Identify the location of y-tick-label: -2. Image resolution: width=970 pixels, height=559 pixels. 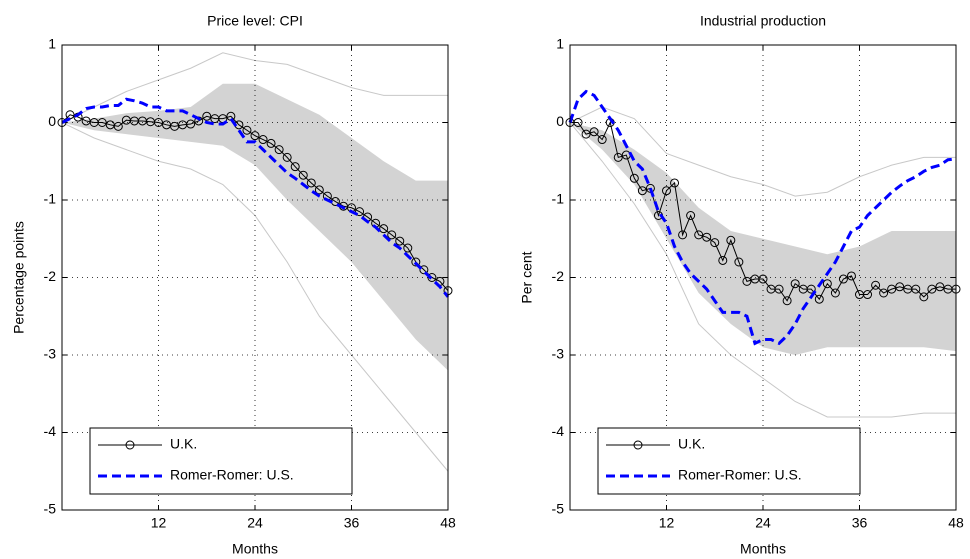
(50, 276).